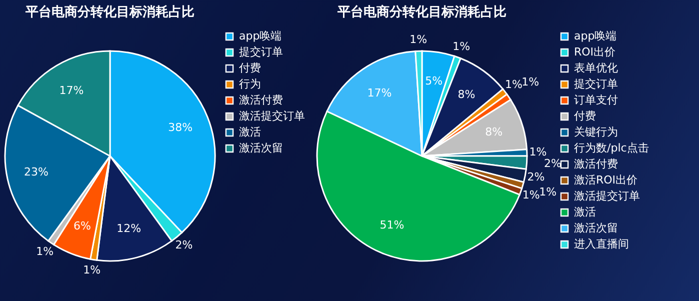  What do you see at coordinates (611, 148) in the screenshot?
I see `legend-label: 行为数/plc点击` at bounding box center [611, 148].